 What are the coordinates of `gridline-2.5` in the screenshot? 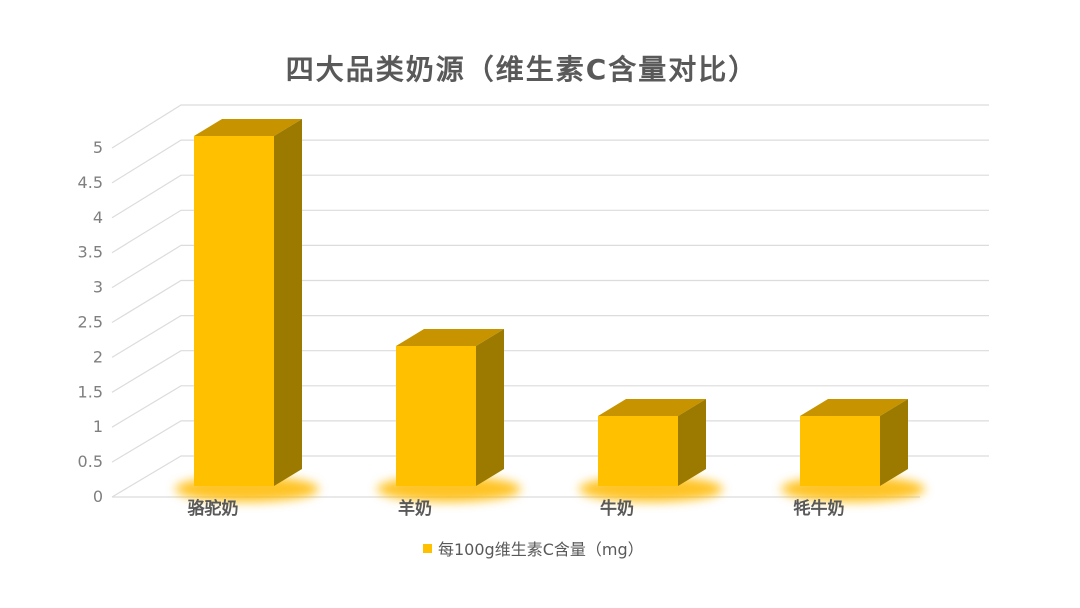 It's located at (550, 301).